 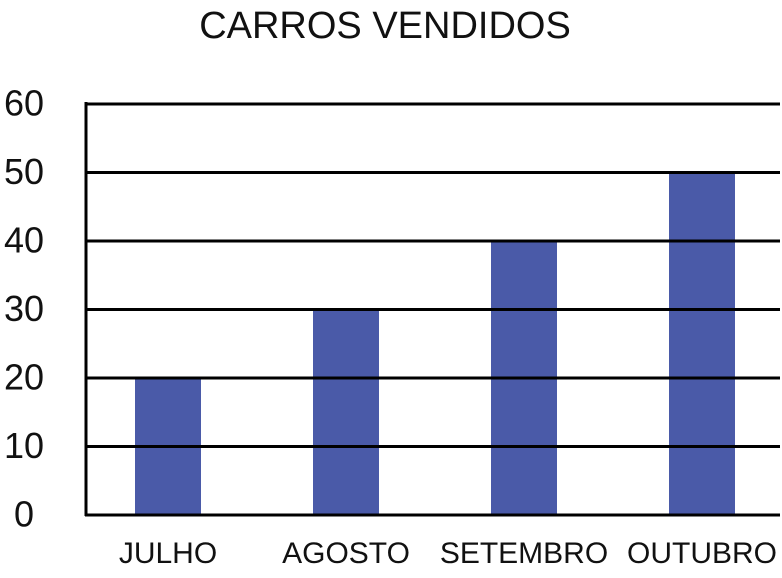 I want to click on y-tick-label: 10, so click(x=24, y=445).